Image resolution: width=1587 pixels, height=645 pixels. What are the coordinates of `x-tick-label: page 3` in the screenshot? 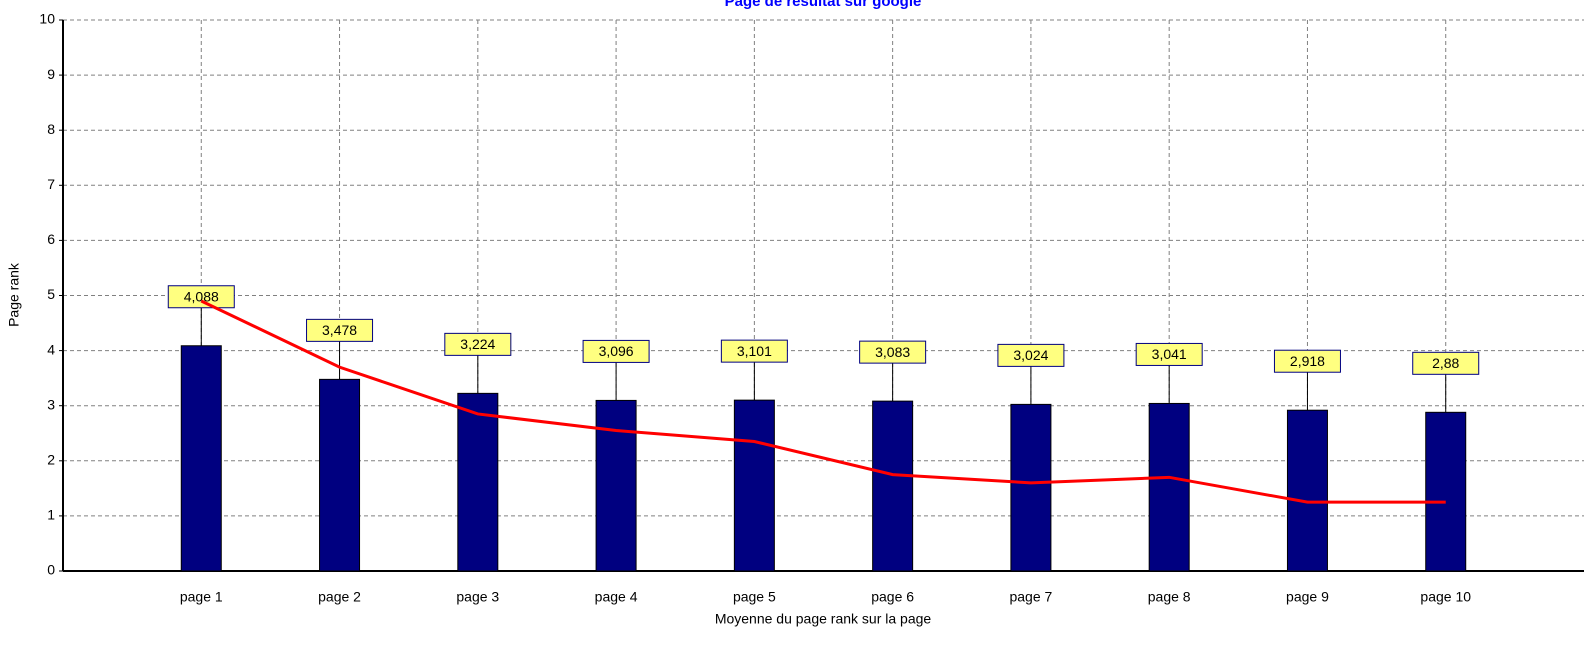 It's located at (477, 597).